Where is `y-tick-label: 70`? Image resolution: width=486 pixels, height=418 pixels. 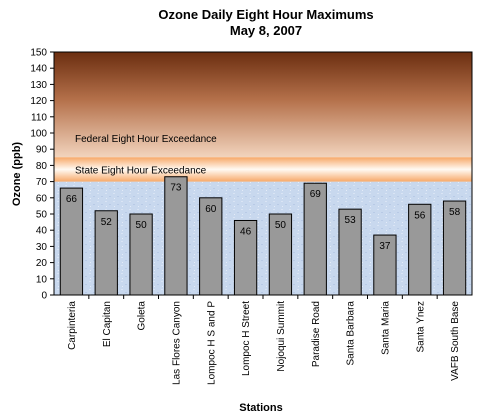
y-tick-label: 70 is located at coordinates (42, 182).